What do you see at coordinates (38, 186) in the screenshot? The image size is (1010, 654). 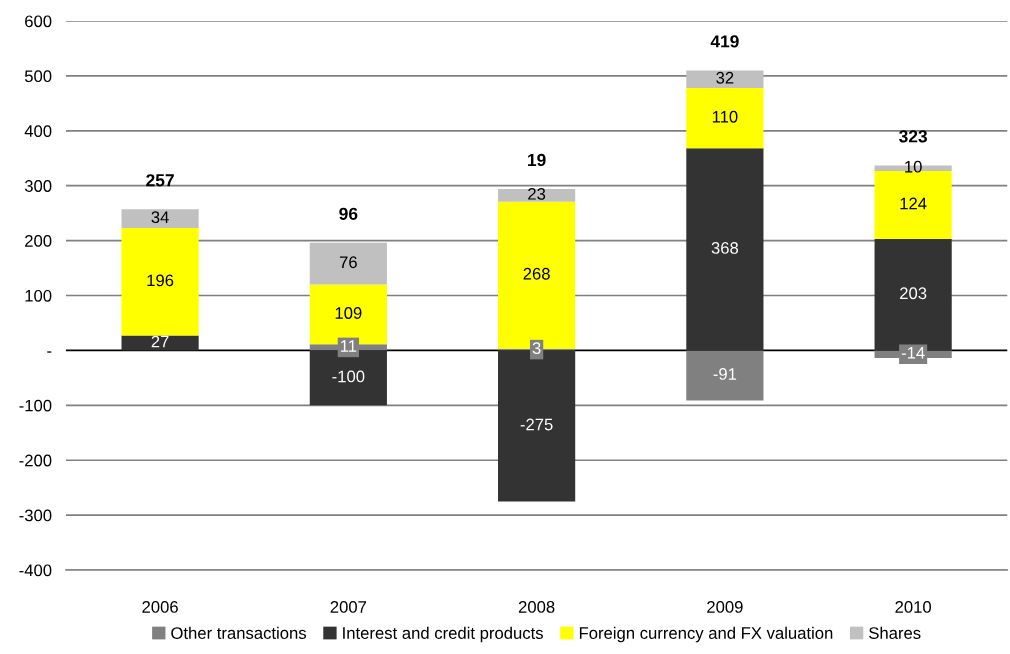 I see `y-tick-label: 300` at bounding box center [38, 186].